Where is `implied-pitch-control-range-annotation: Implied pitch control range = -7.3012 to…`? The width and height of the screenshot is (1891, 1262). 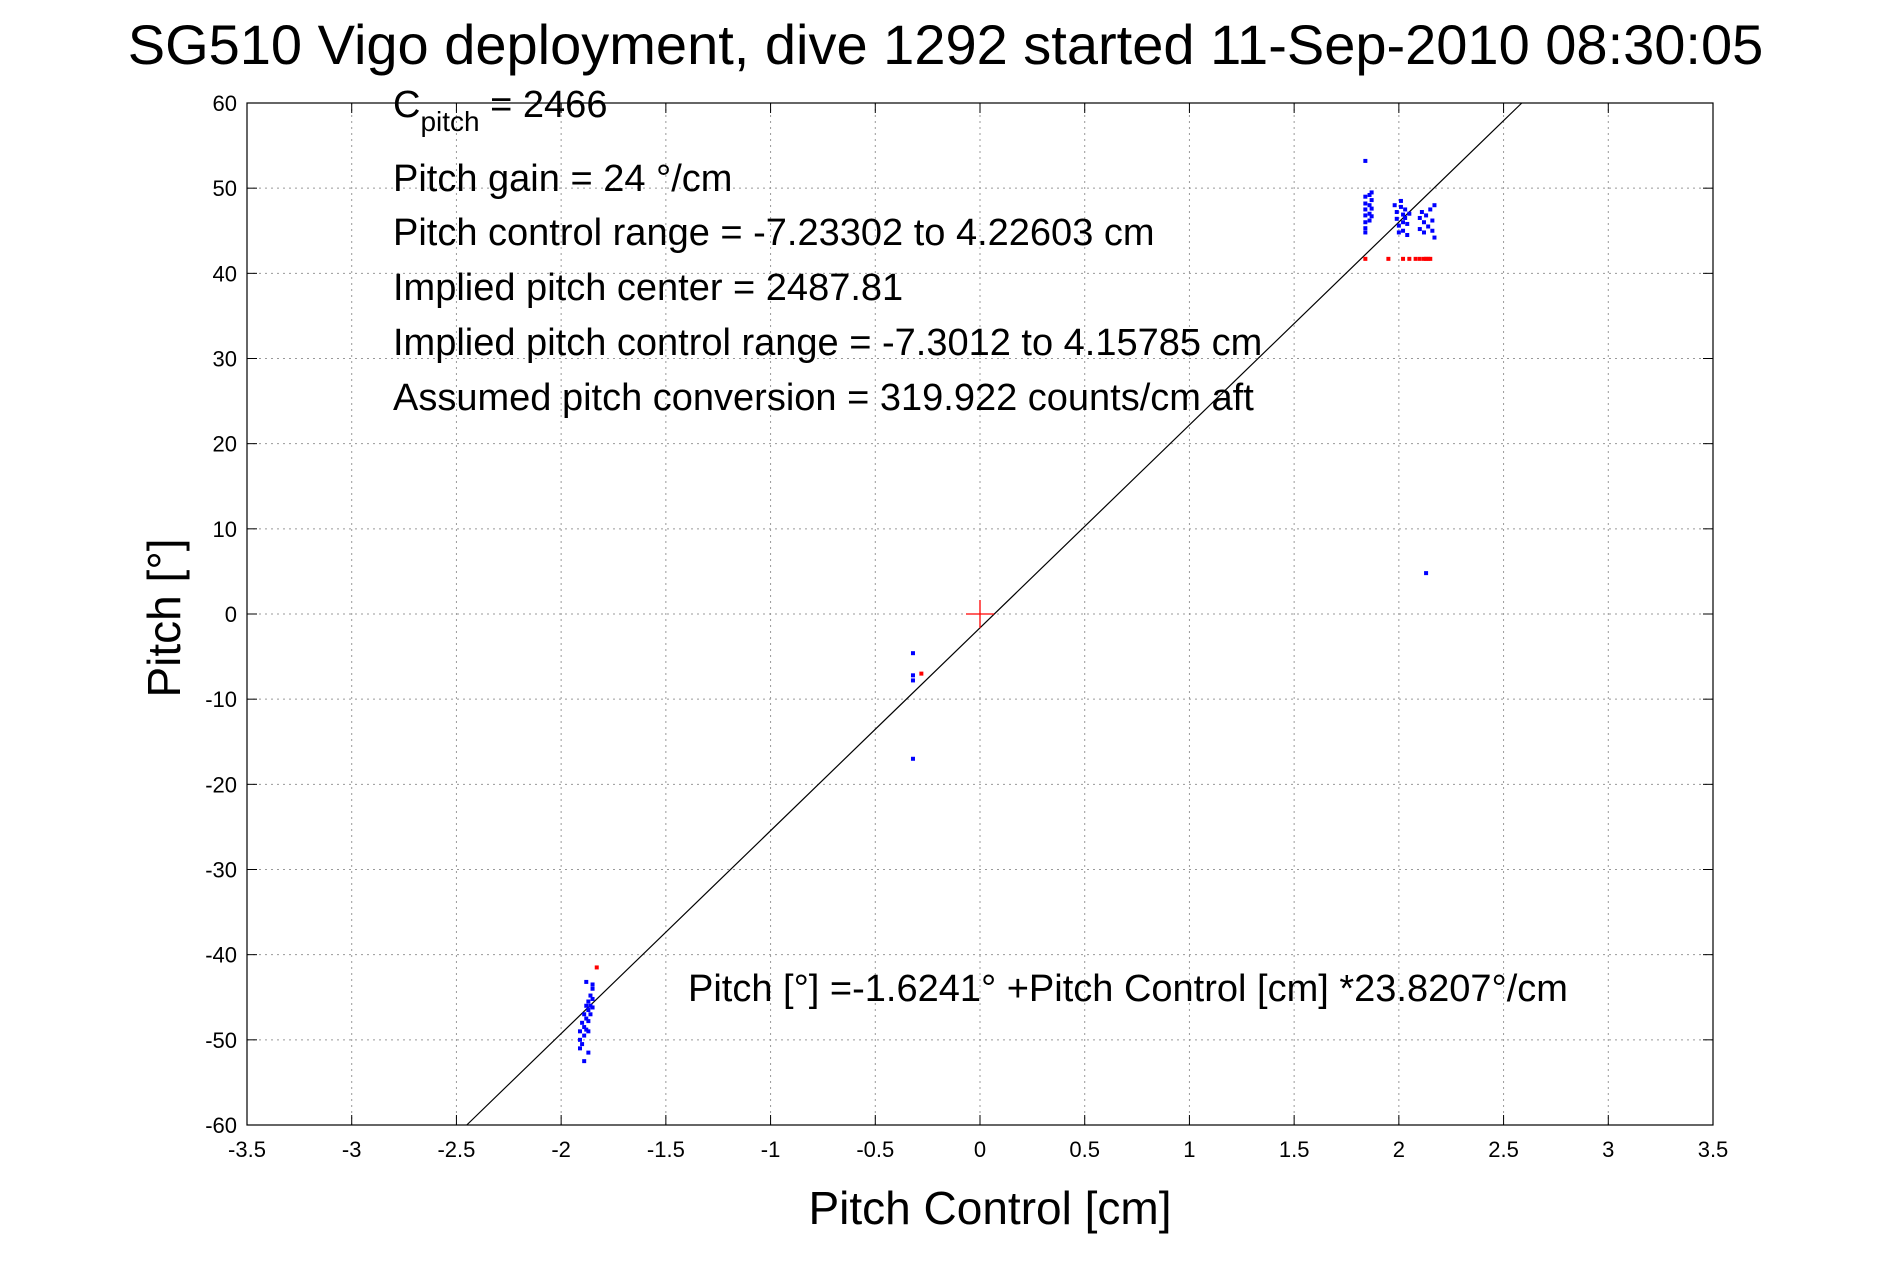
implied-pitch-control-range-annotation: Implied pitch control range = -7.3012 to… is located at coordinates (827, 343).